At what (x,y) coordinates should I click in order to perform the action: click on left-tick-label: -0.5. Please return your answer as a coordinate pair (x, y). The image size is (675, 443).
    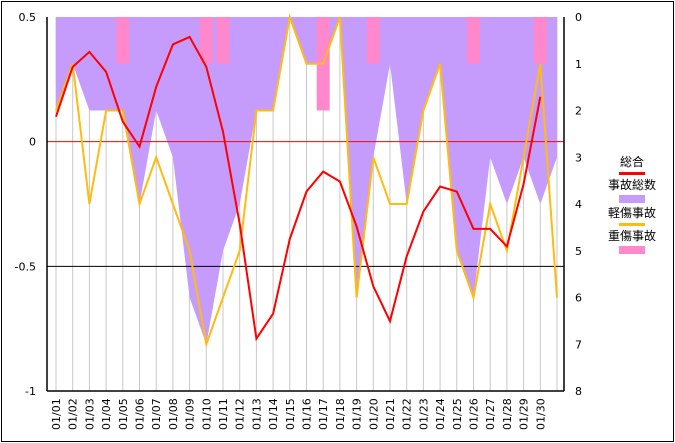
    Looking at the image, I should click on (25, 266).